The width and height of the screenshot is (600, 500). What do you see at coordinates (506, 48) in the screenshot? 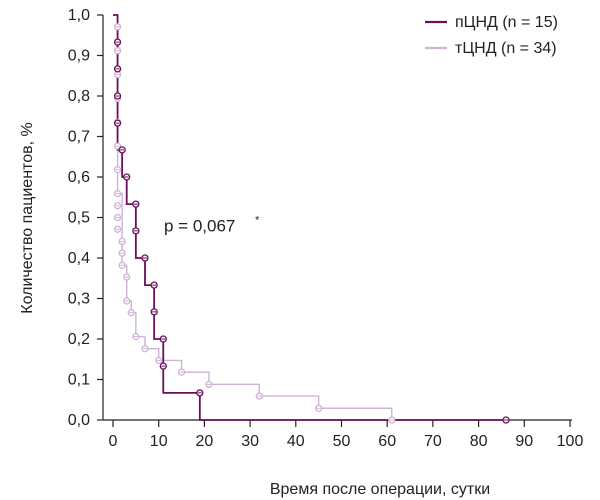
I see `legend-label-1: тЦНД (n = 34)` at bounding box center [506, 48].